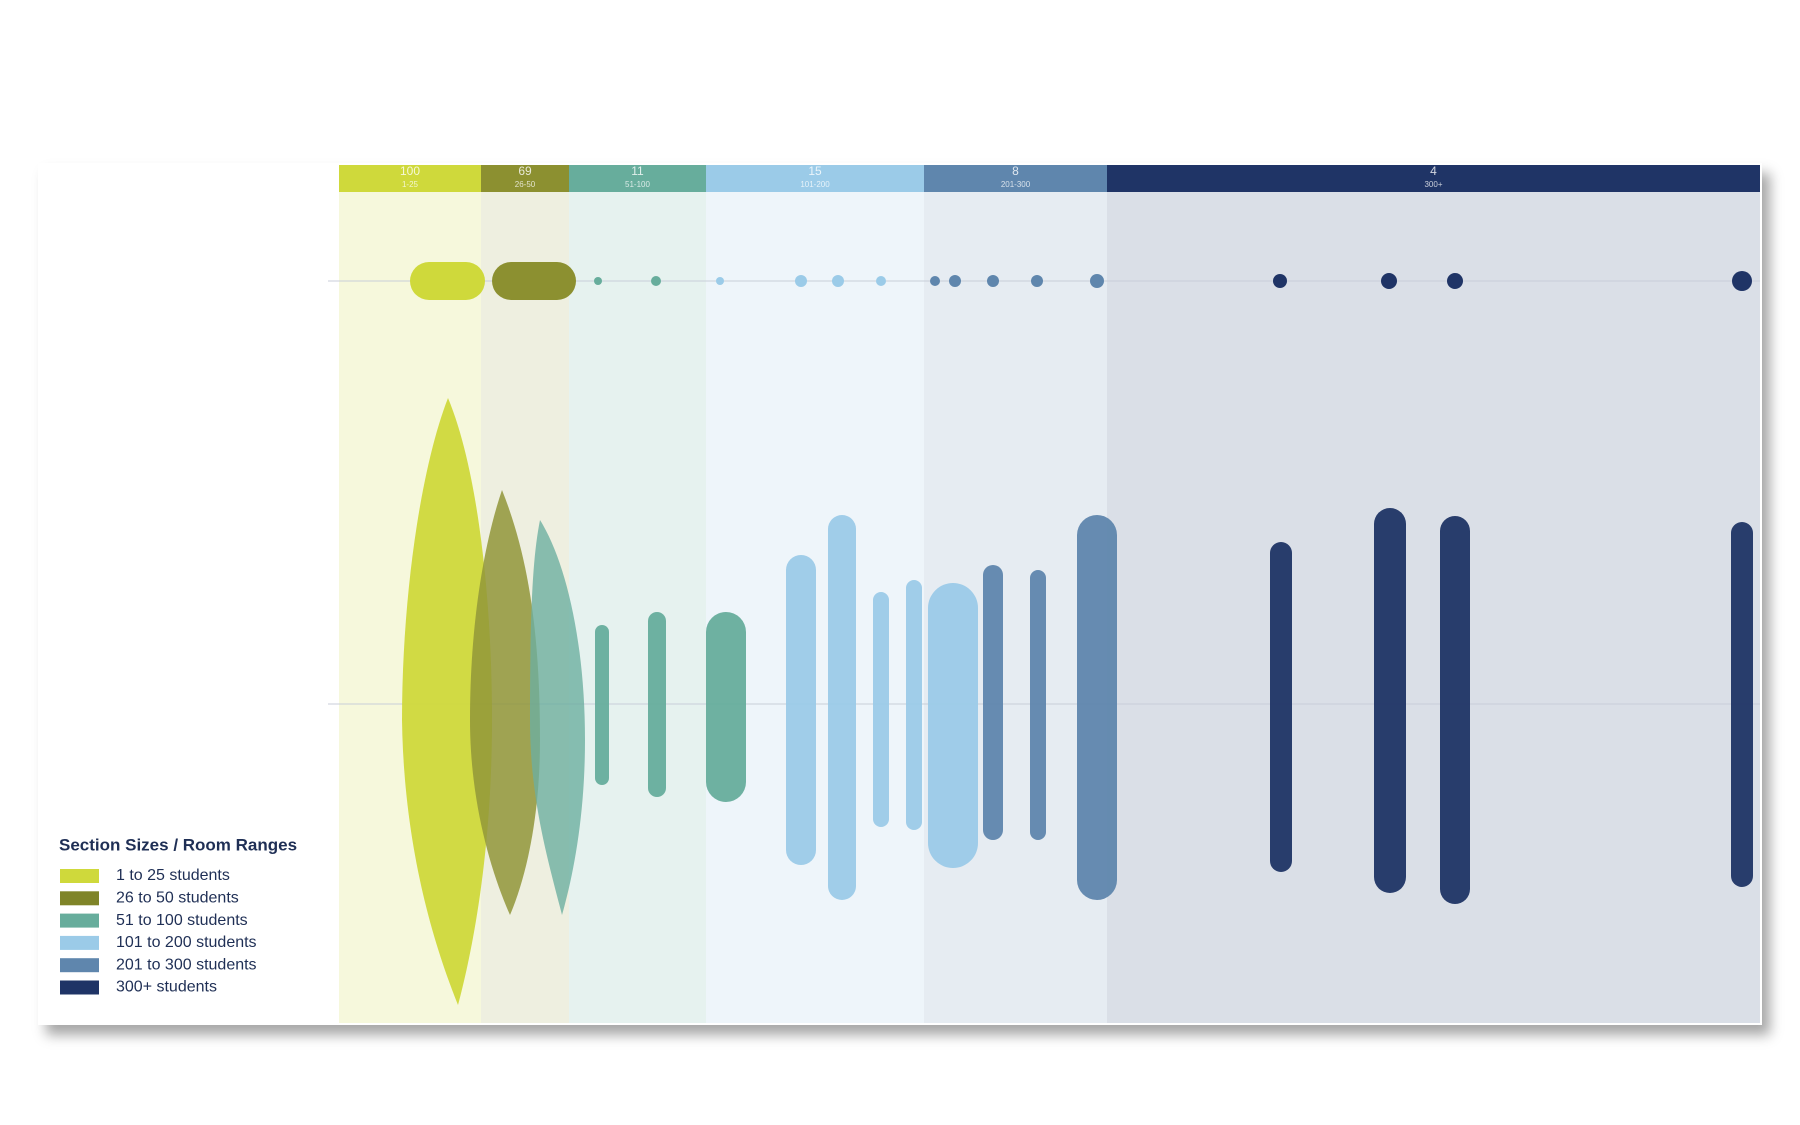 The height and width of the screenshot is (1125, 1800). What do you see at coordinates (182, 920) in the screenshot?
I see `legend-label: 51 to 100 students` at bounding box center [182, 920].